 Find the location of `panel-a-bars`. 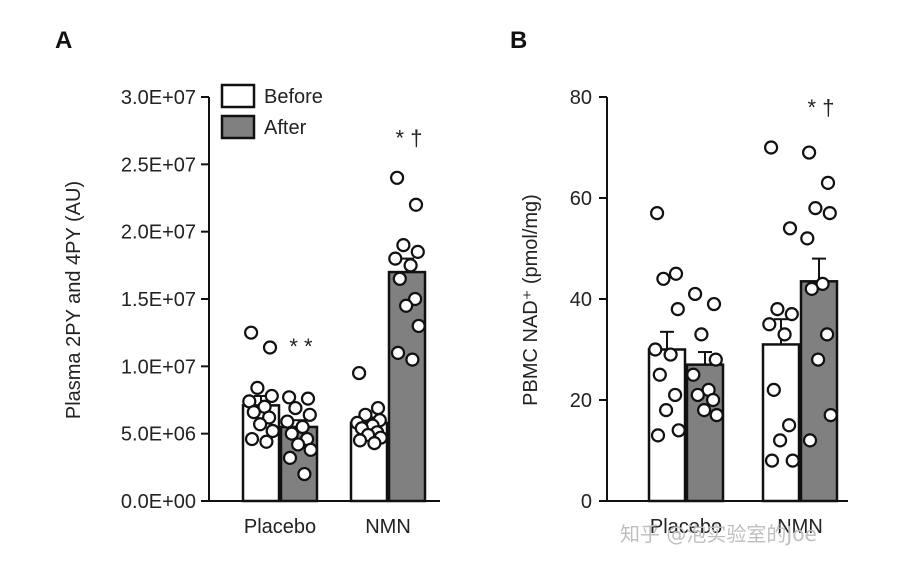

panel-a-bars is located at coordinates (334, 380).